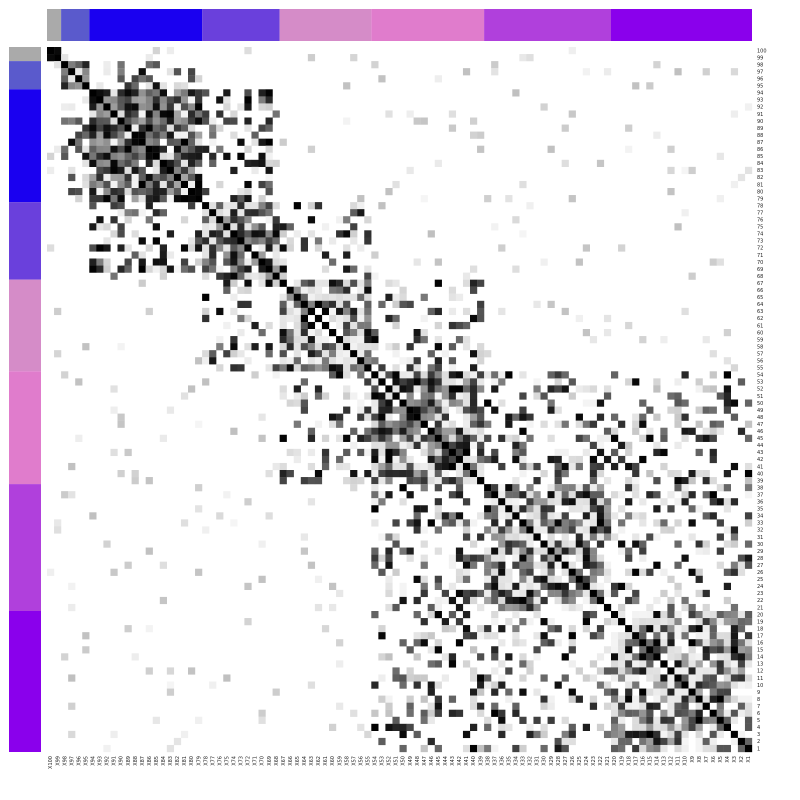 The image size is (800, 800). What do you see at coordinates (636, 761) in the screenshot?
I see `x-tick-label: X17` at bounding box center [636, 761].